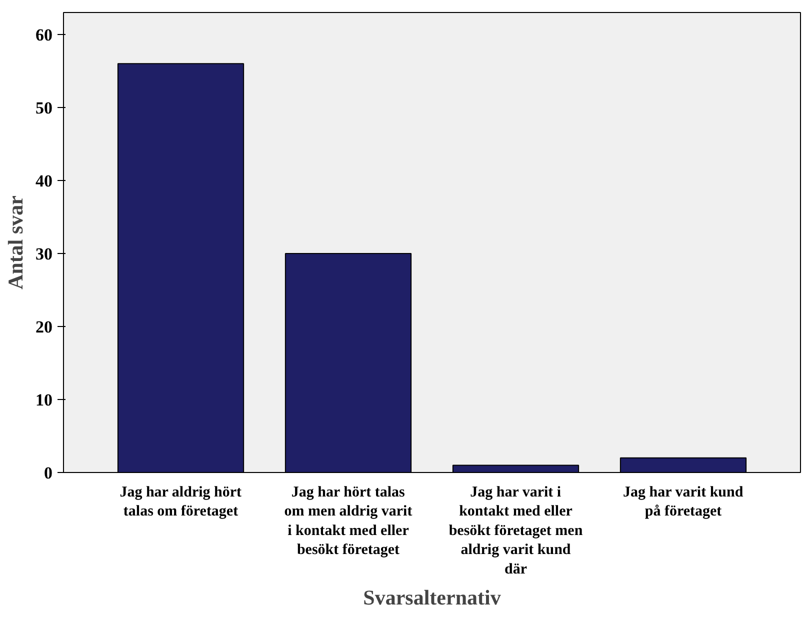 This screenshot has height=617, width=809. I want to click on y-tick-label: 10, so click(44, 400).